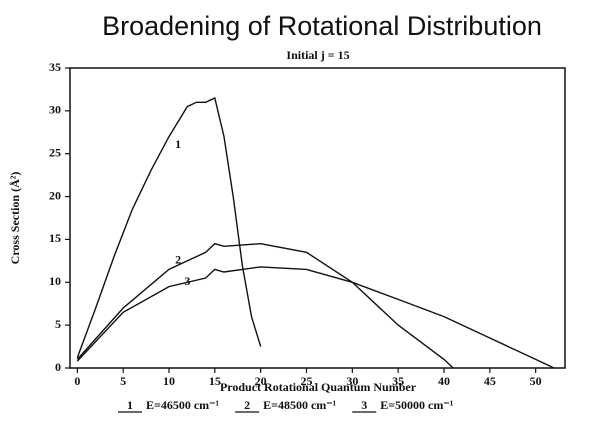  I want to click on x-axis-label: Product Rotational Quantum Number, so click(318, 387).